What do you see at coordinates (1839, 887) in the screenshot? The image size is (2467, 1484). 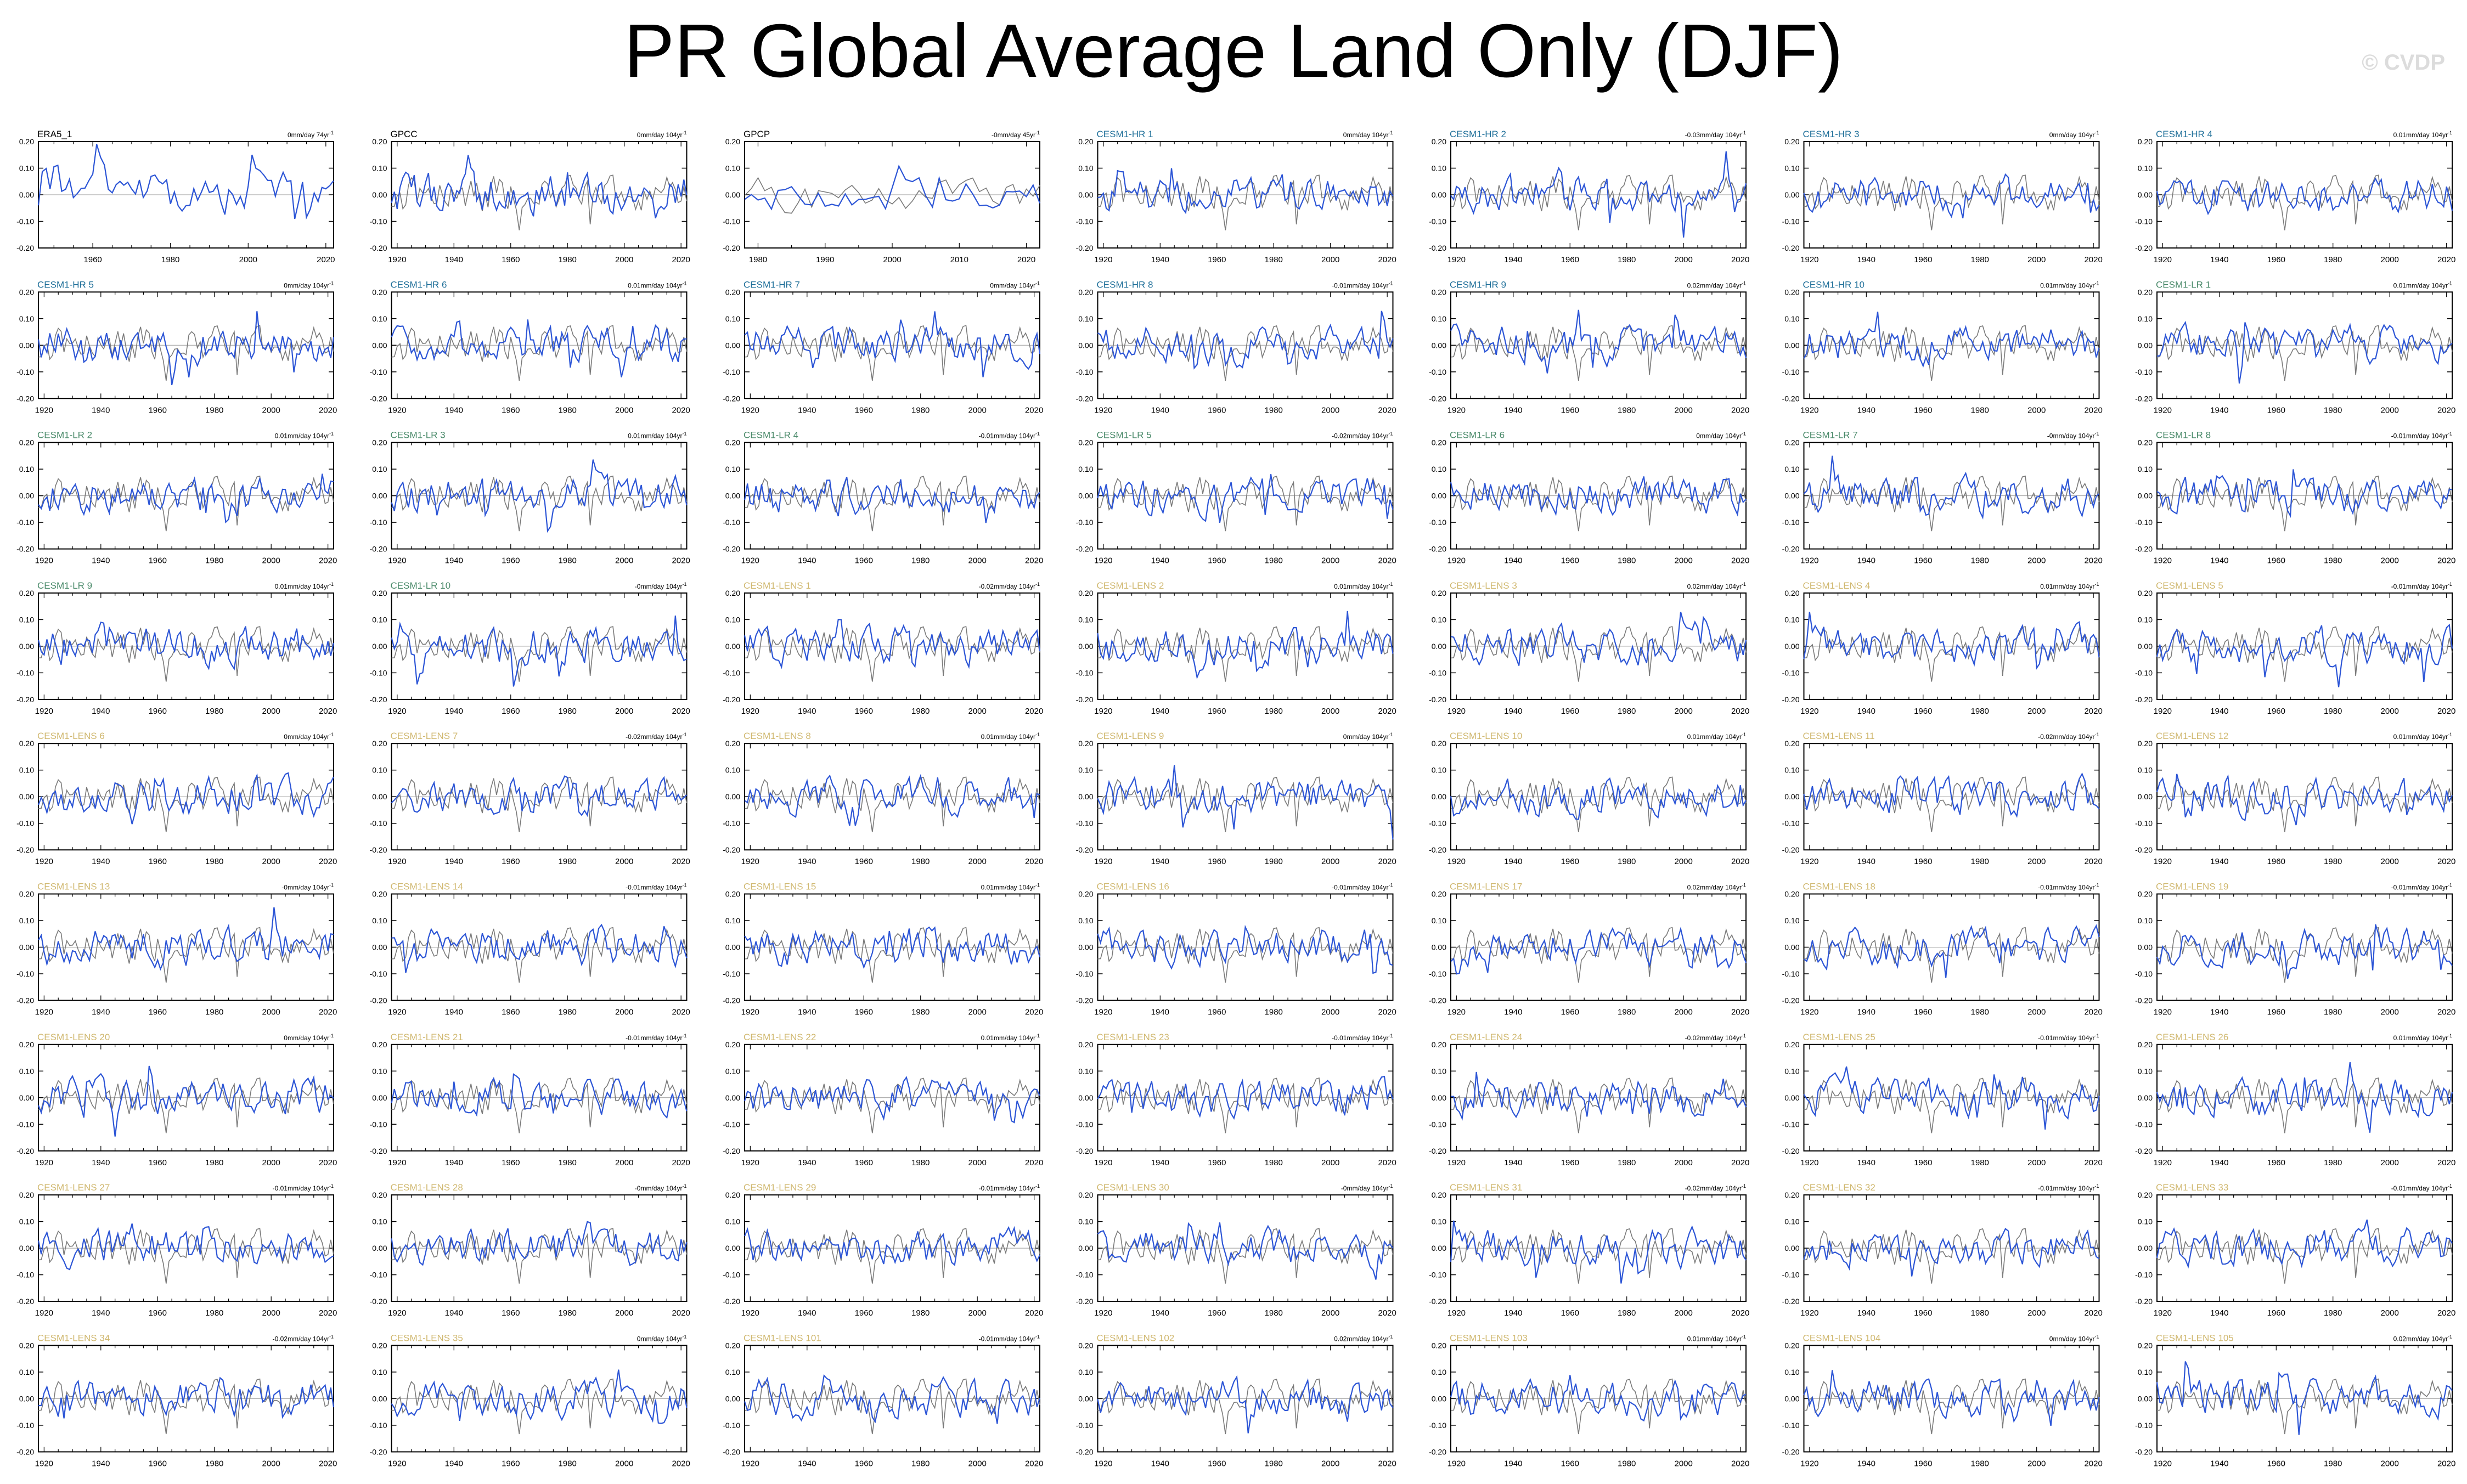 I see `panel-label: CESM1-LENS 18` at bounding box center [1839, 887].